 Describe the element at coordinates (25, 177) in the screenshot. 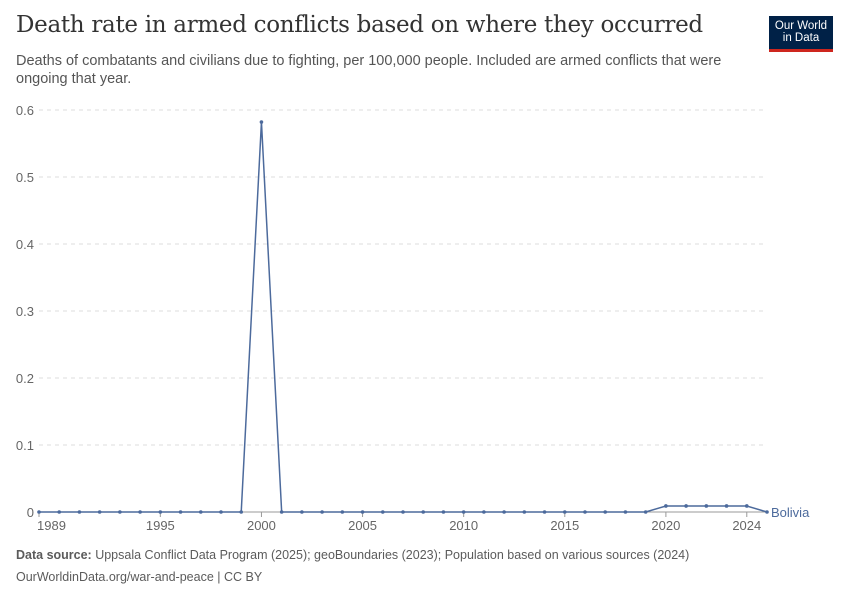

I see `y-tick-label: 0.5` at that location.